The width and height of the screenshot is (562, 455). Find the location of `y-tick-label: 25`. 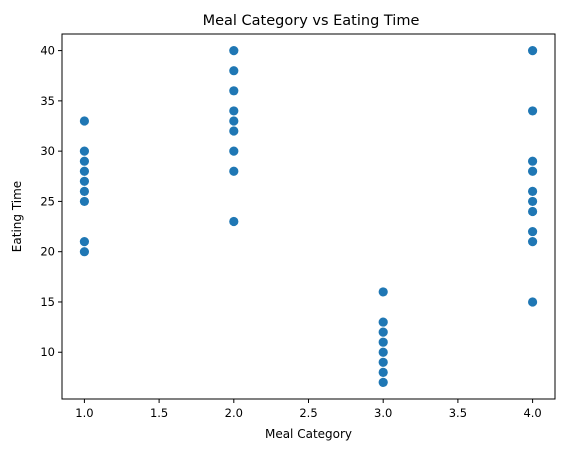

y-tick-label: 25 is located at coordinates (47, 201).